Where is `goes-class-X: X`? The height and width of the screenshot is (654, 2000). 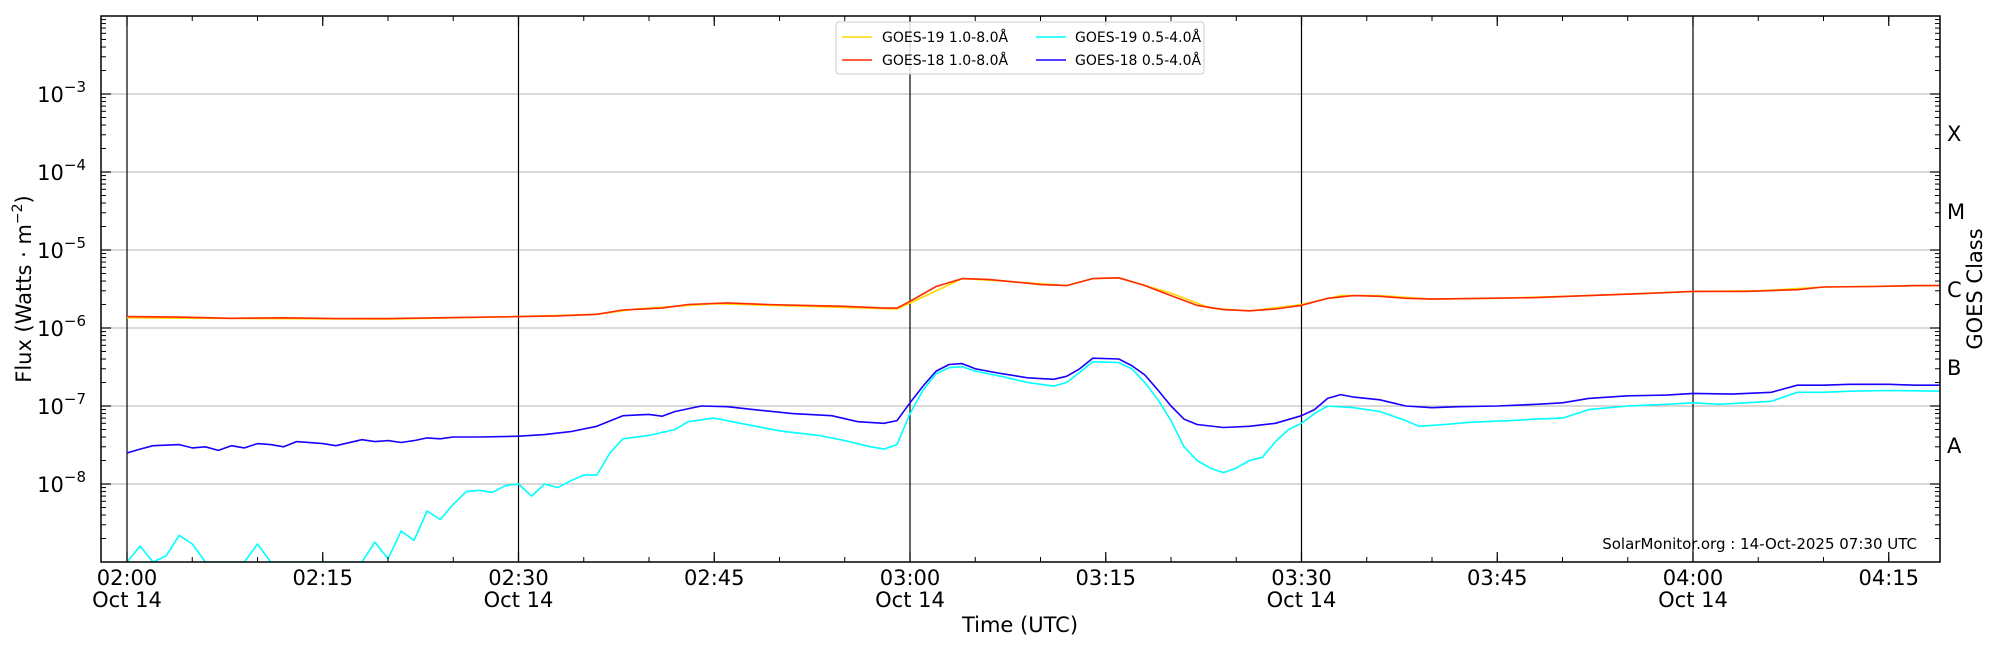
goes-class-X: X is located at coordinates (1954, 134).